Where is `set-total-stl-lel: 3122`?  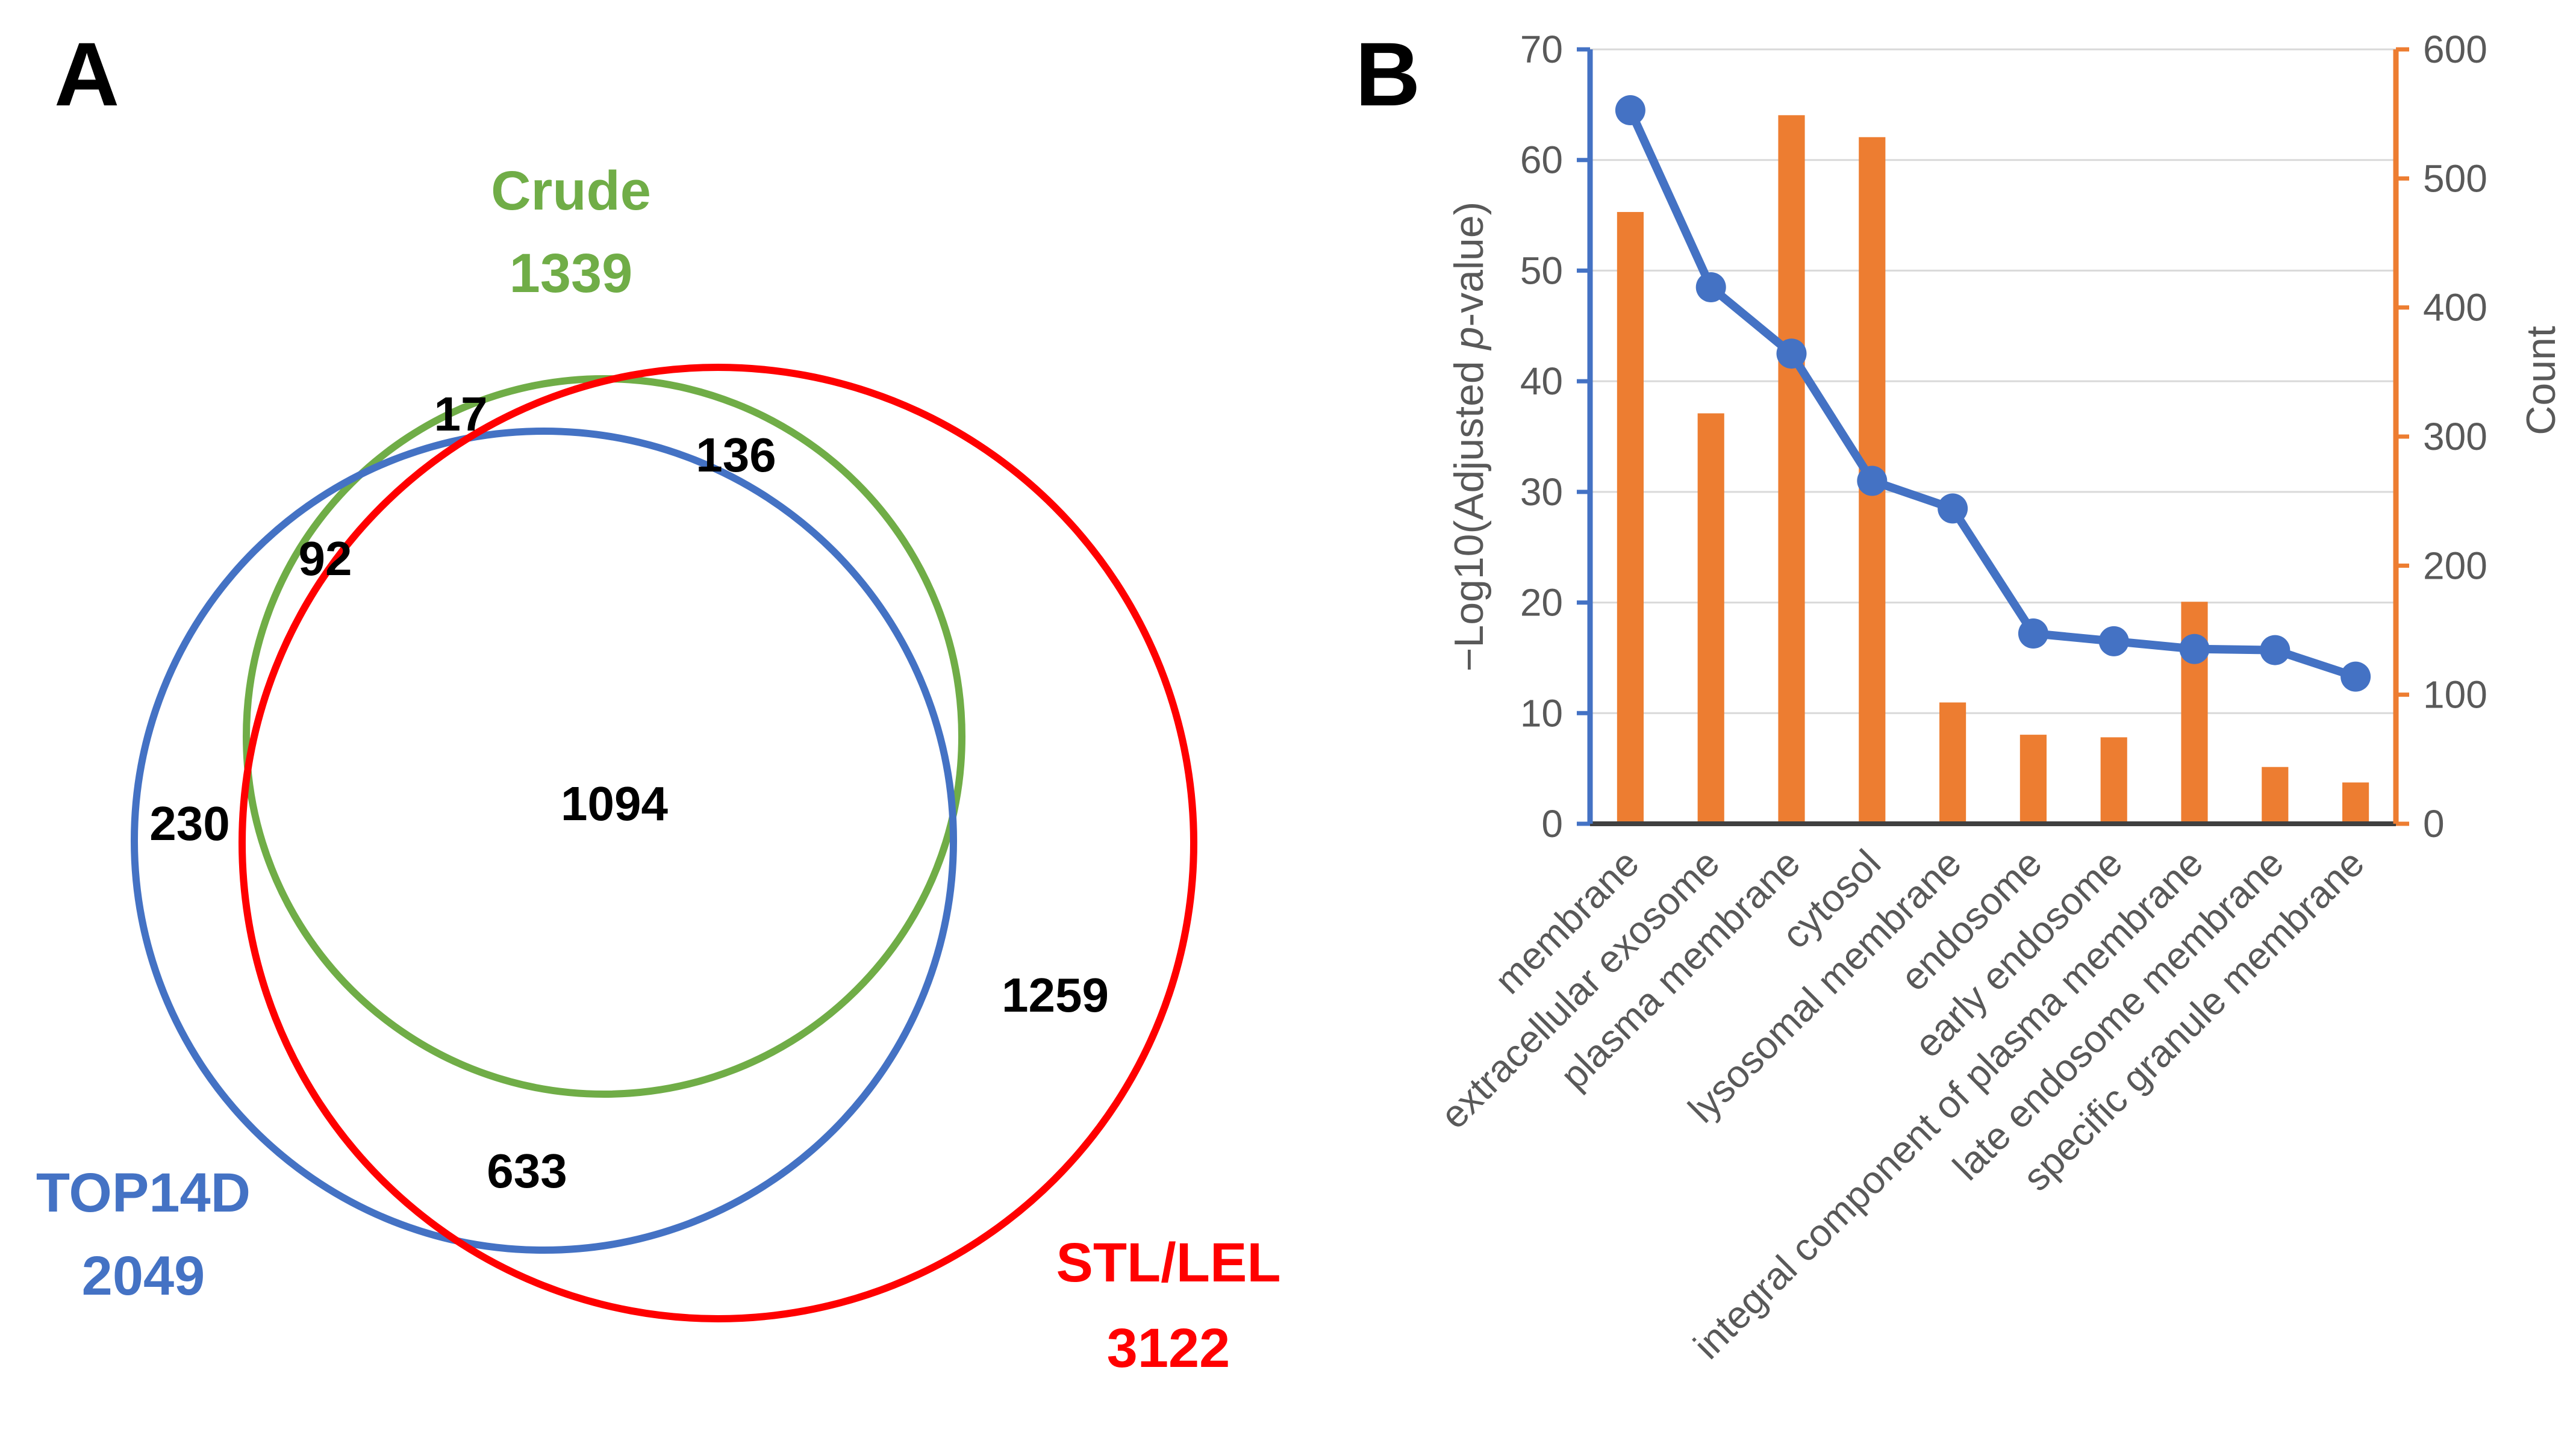 set-total-stl-lel: 3122 is located at coordinates (1168, 1348).